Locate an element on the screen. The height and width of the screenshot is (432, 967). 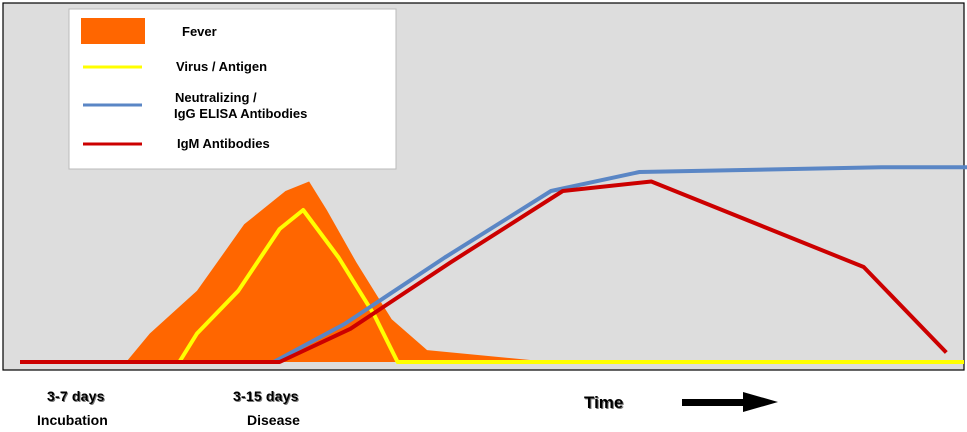
disease-label: Disease is located at coordinates (273, 420).